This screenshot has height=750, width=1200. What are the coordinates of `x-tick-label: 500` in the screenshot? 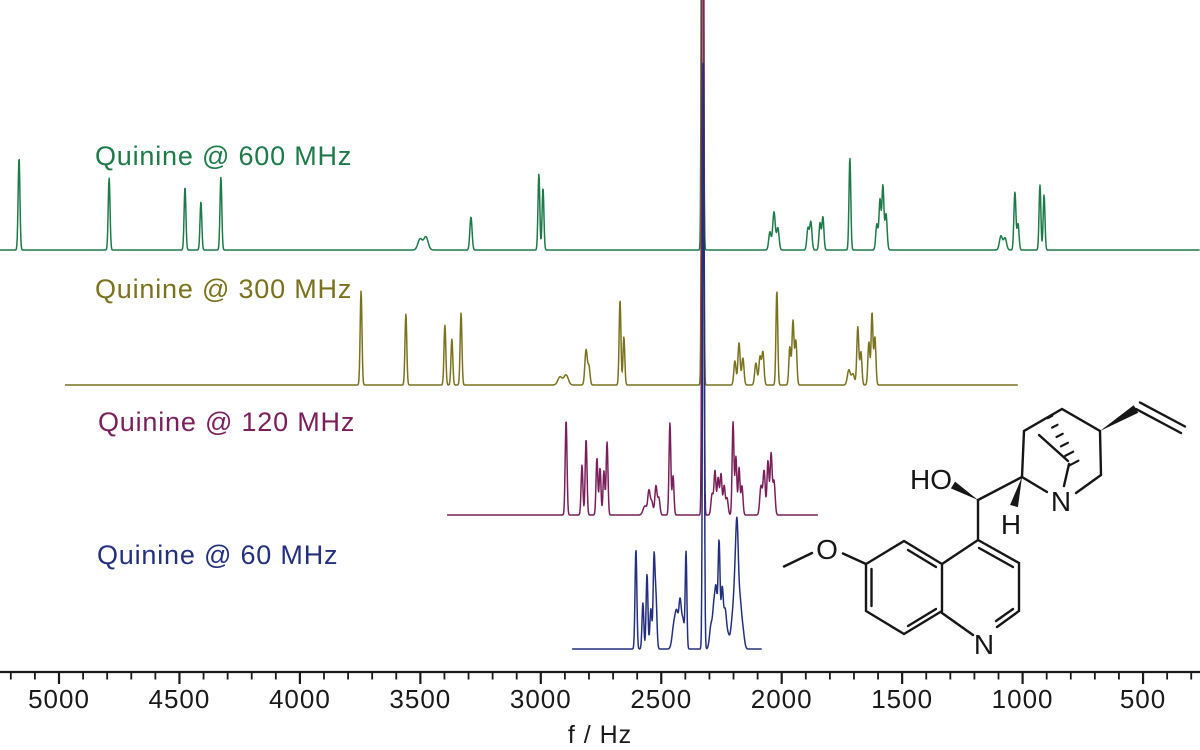 It's located at (1143, 699).